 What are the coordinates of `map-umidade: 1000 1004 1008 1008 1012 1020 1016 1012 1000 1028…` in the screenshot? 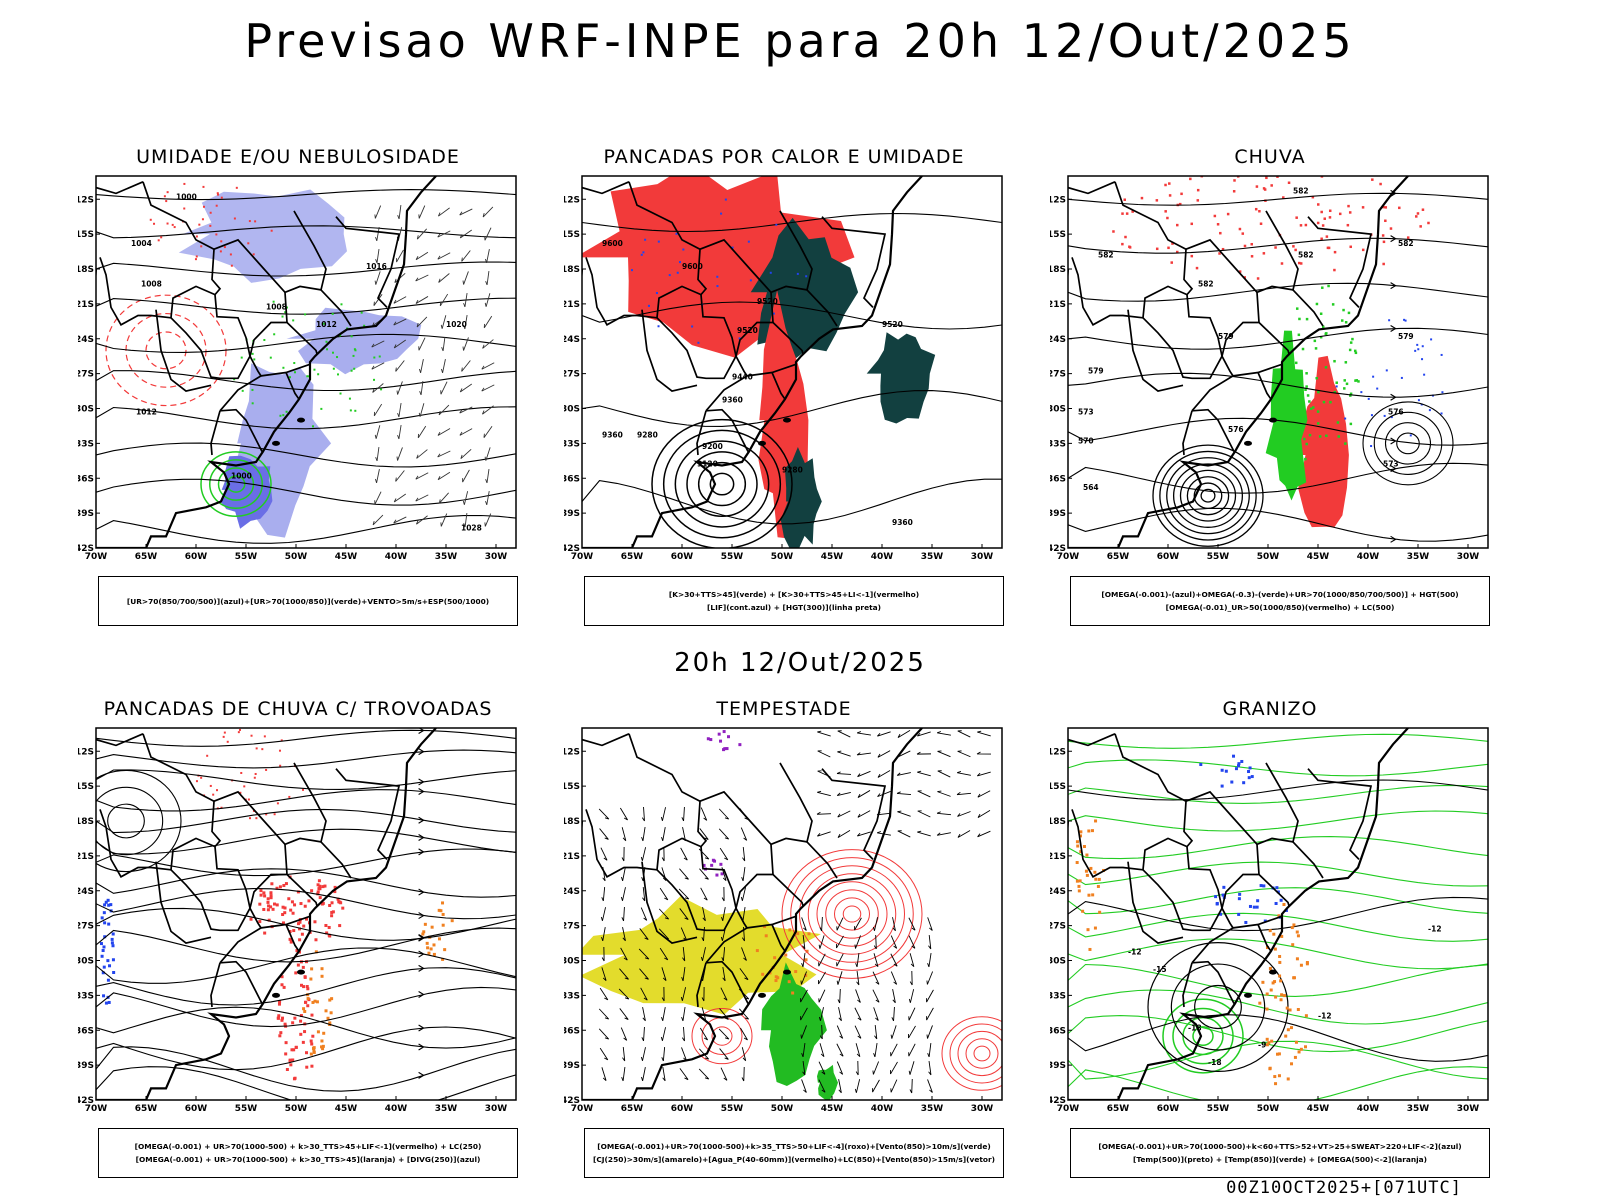 It's located at (297, 368).